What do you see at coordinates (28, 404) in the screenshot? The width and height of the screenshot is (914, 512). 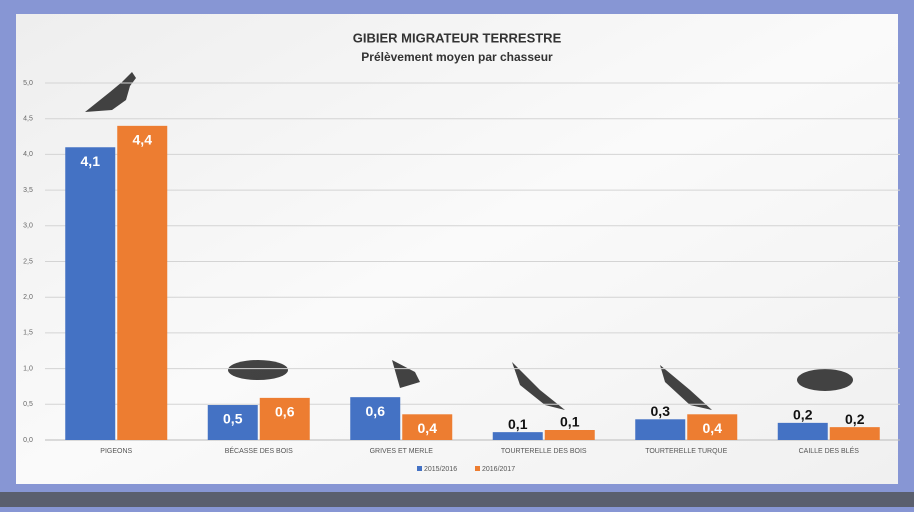 I see `y-tick-label: 0,5` at bounding box center [28, 404].